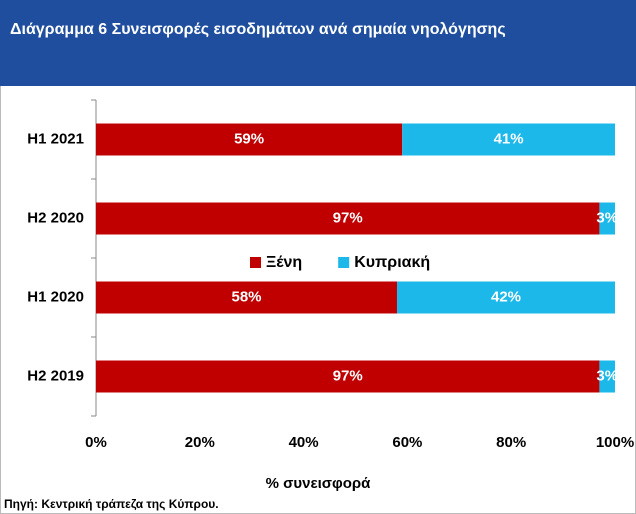  Describe the element at coordinates (96, 442) in the screenshot. I see `x-tick-label: 0%` at that location.